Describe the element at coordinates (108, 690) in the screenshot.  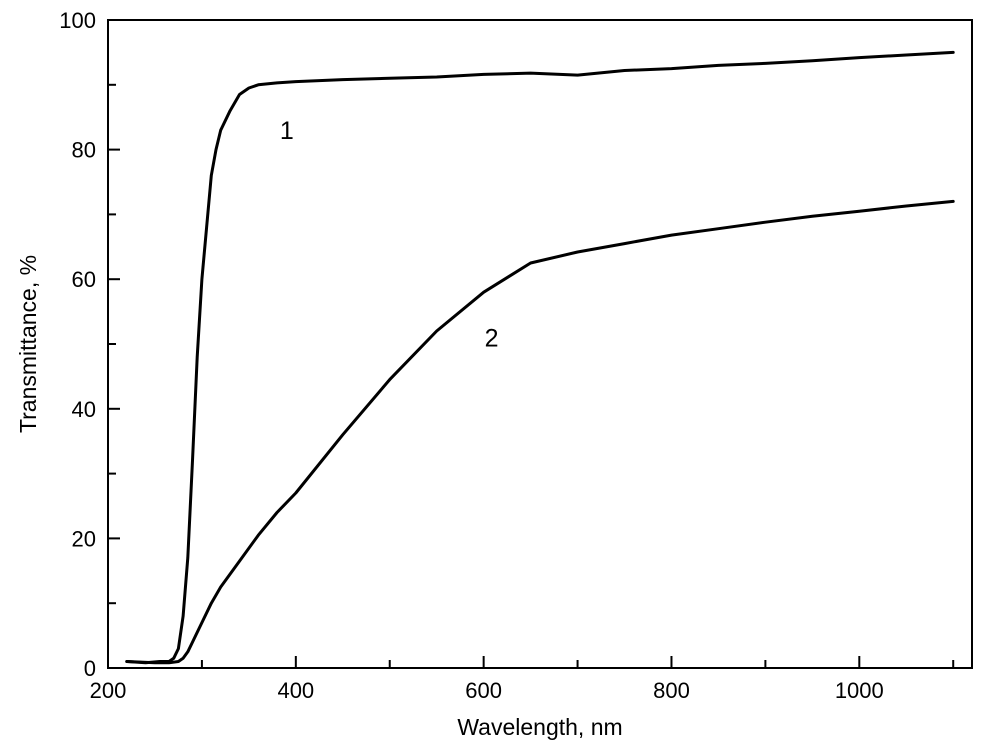
I see `x-tick-label: 200` at that location.